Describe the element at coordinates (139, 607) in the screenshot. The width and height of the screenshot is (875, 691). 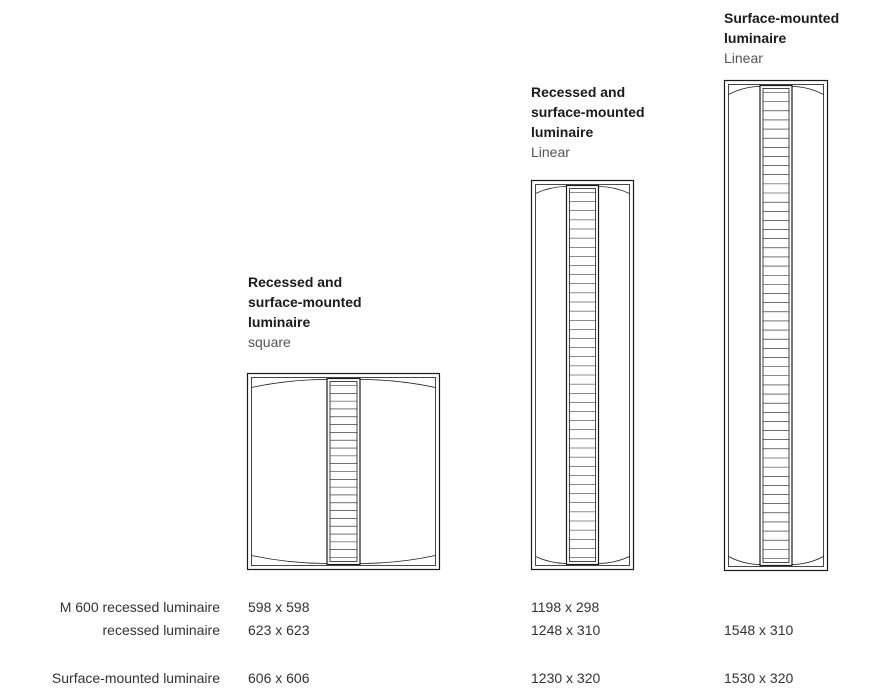
I see `table-row-label: M 600 recessed luminaire` at that location.